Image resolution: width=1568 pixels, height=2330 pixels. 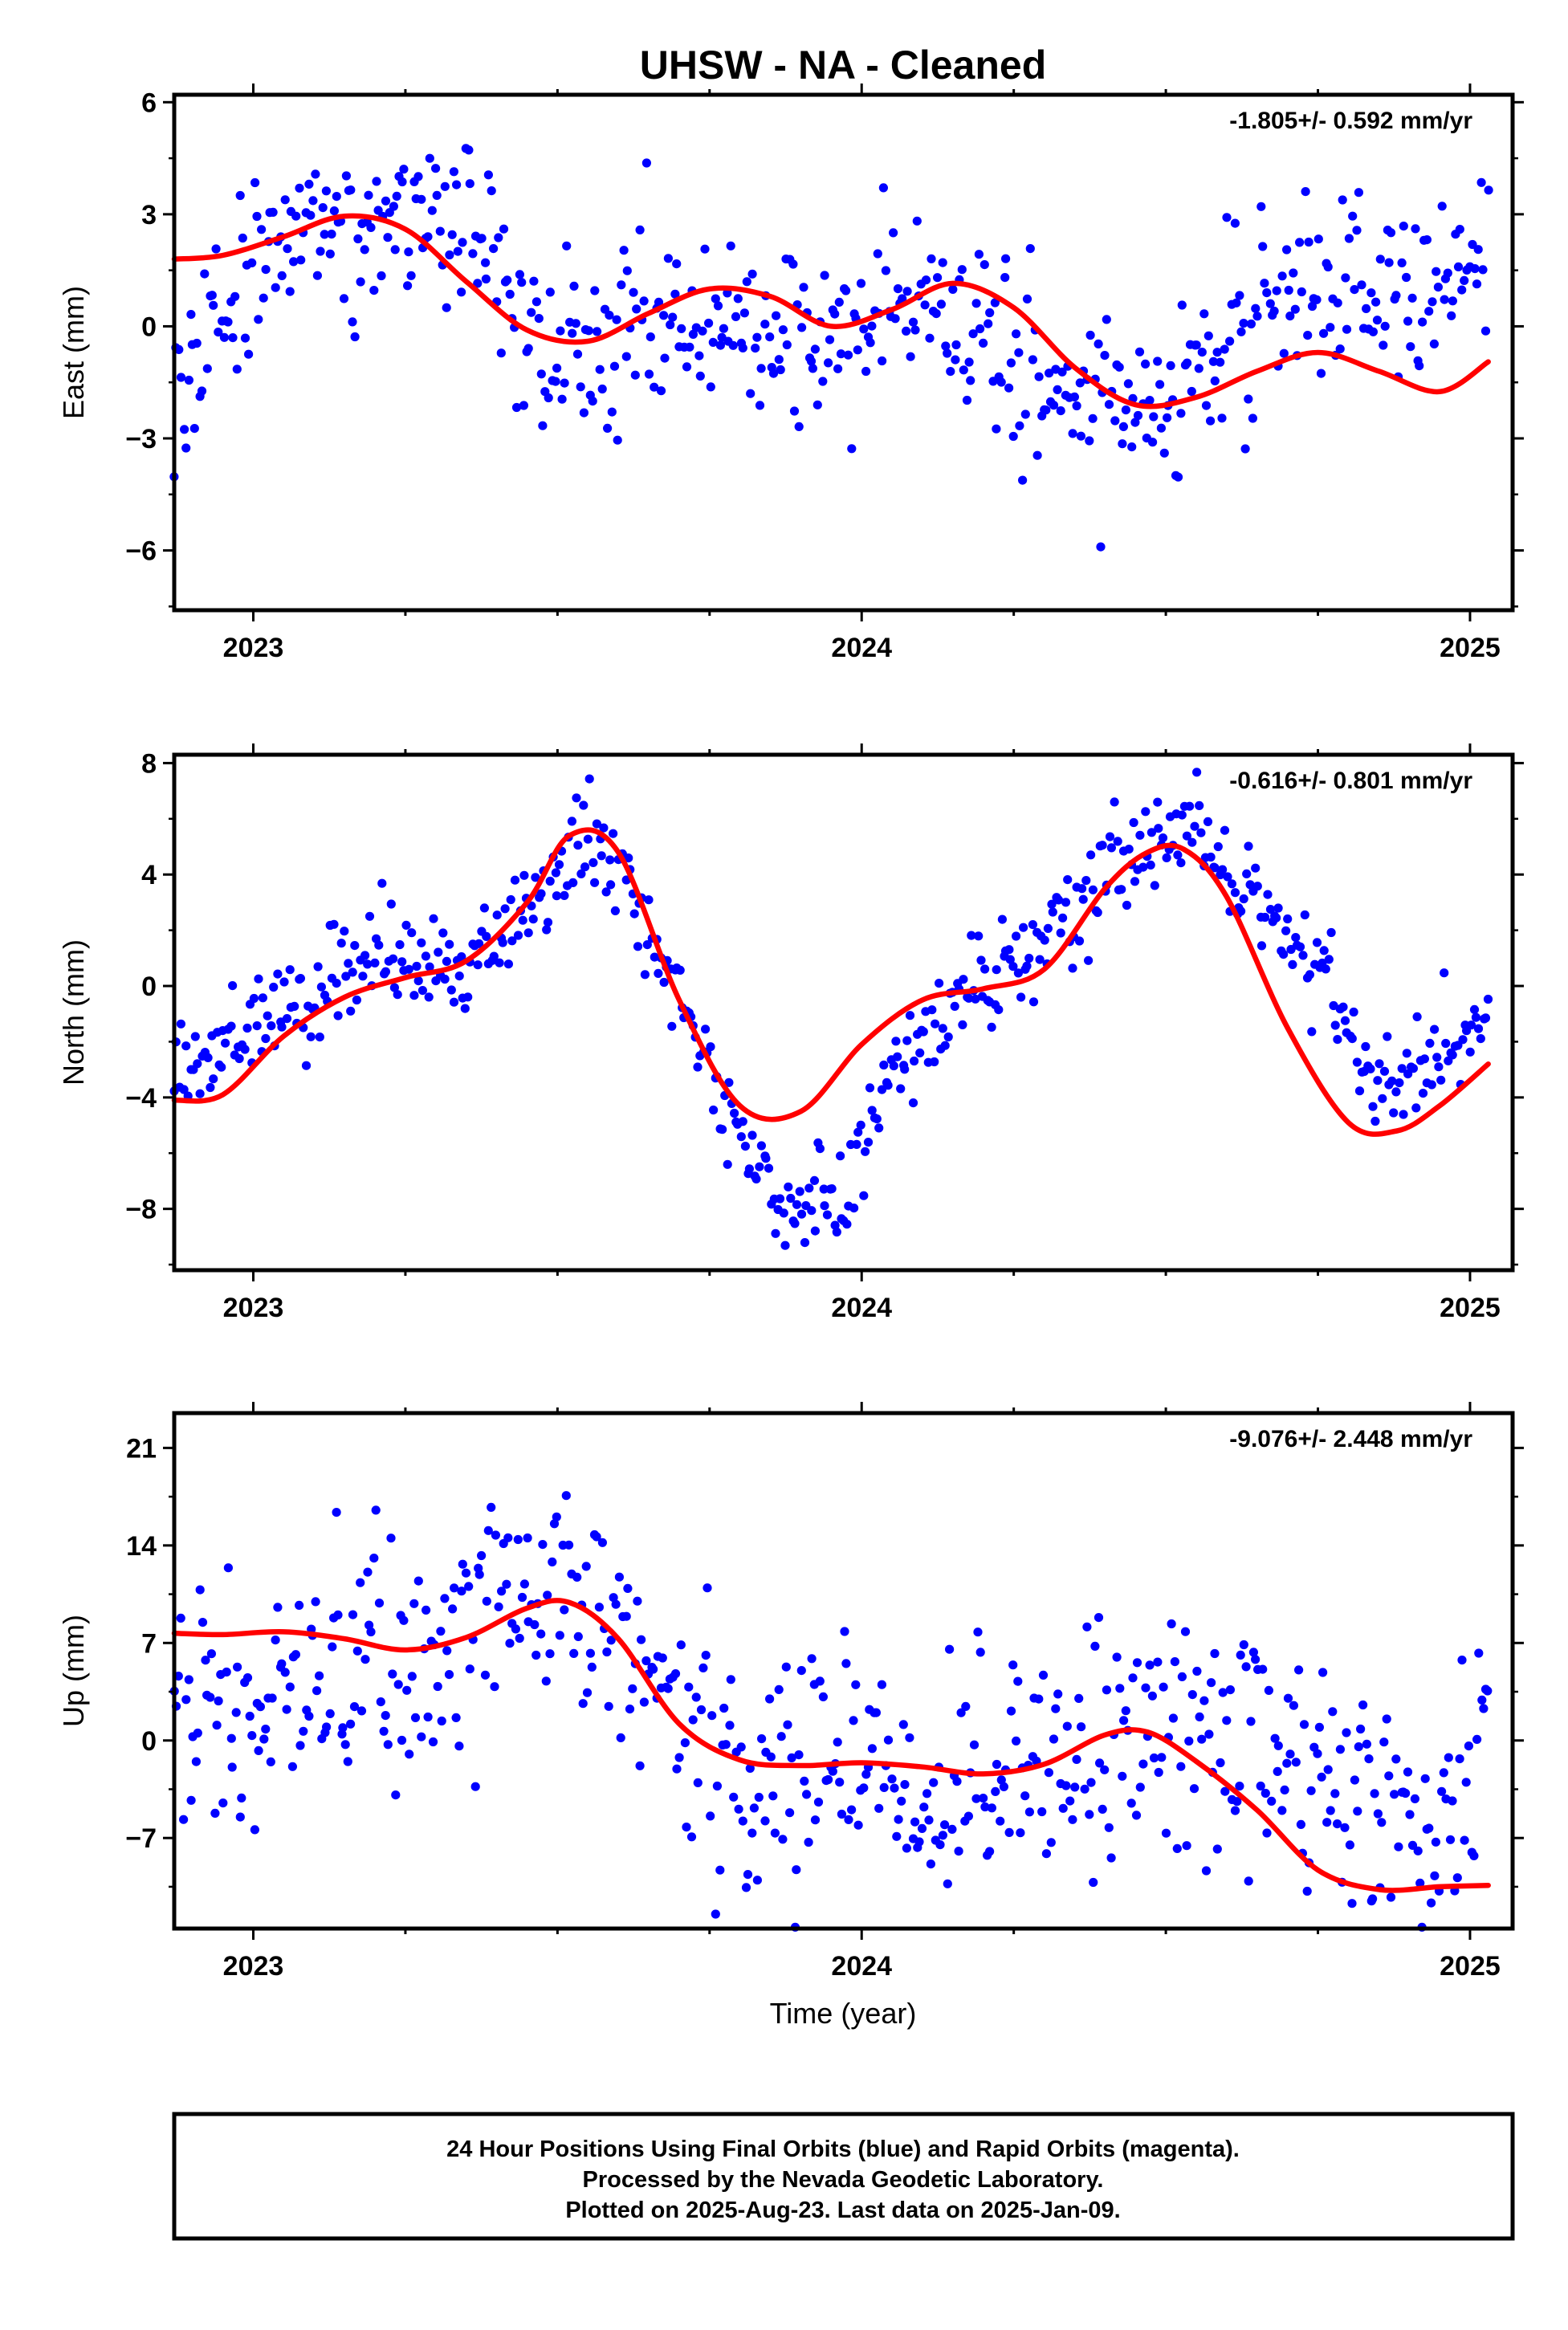 What do you see at coordinates (831, 982) in the screenshot?
I see `north-model-curve` at bounding box center [831, 982].